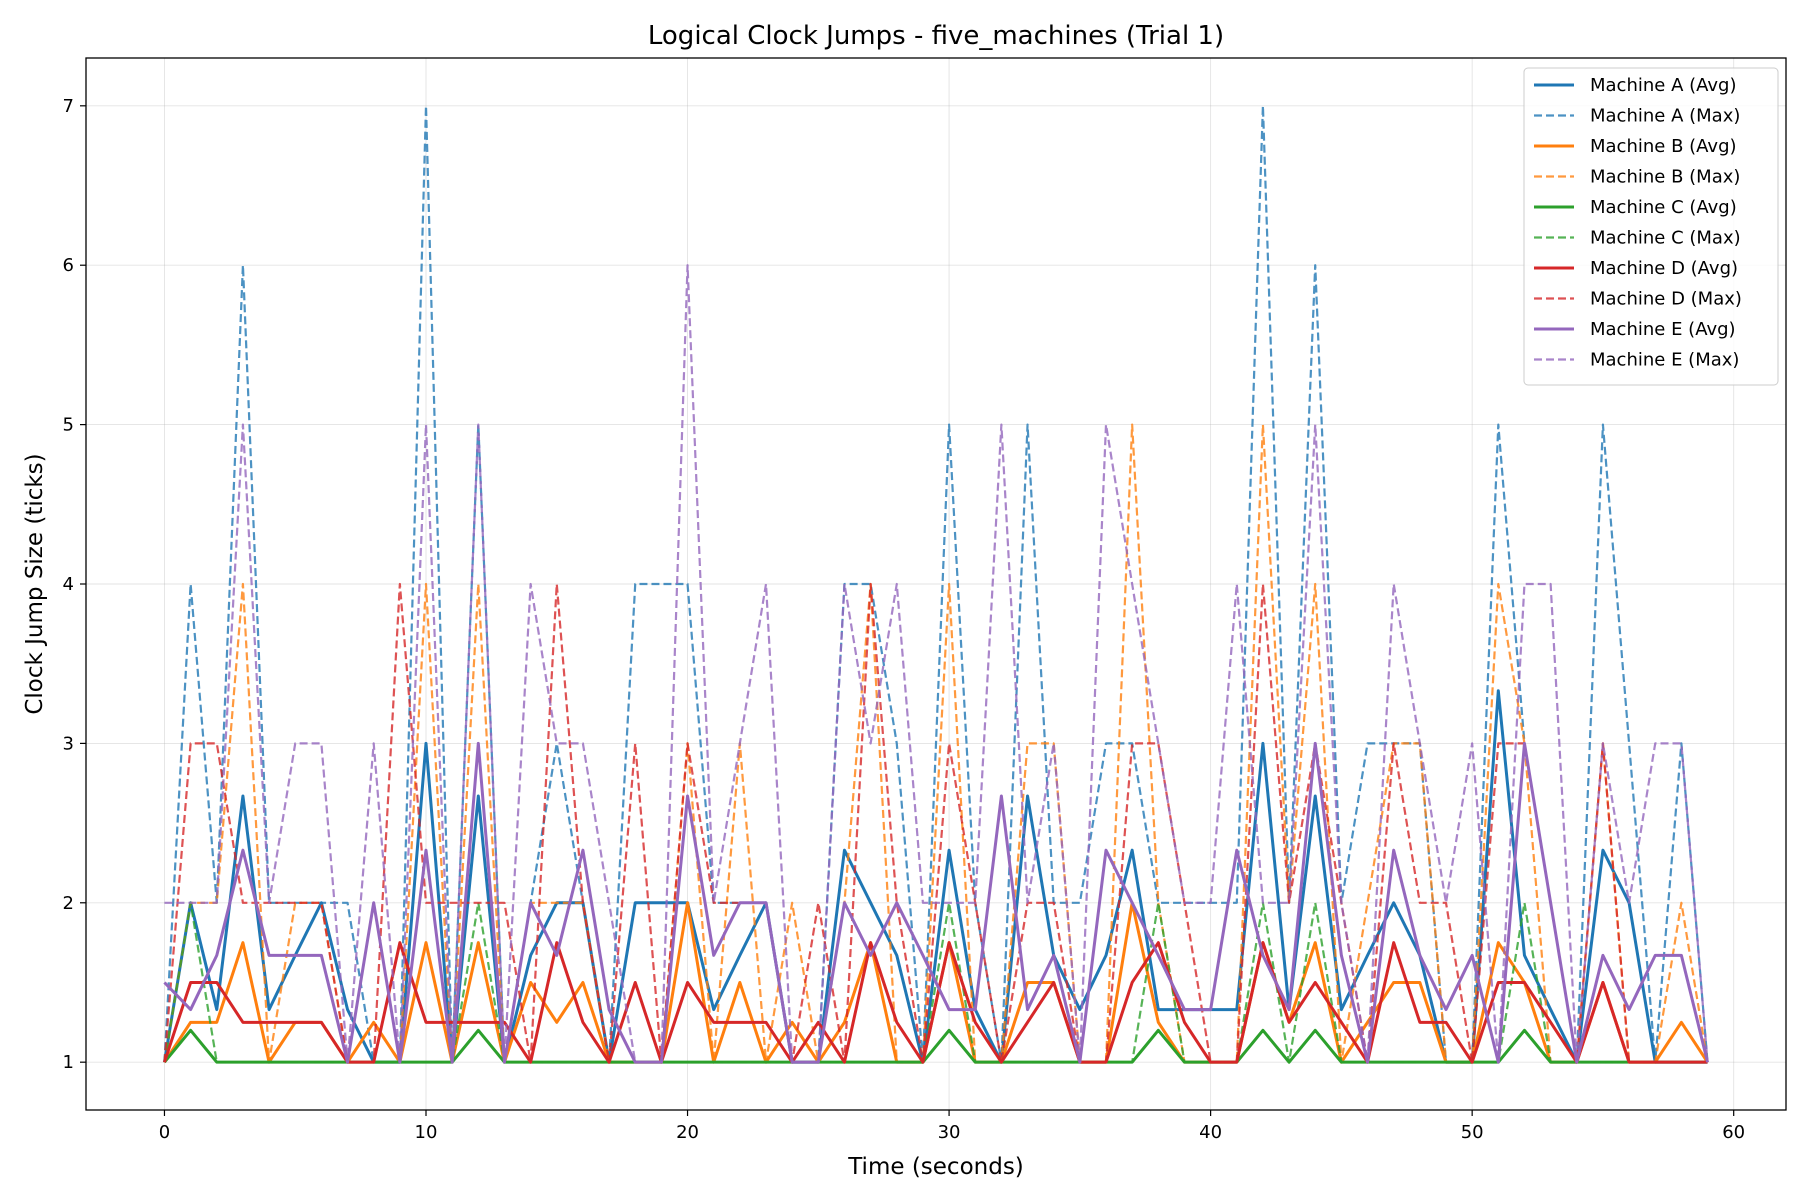 The height and width of the screenshot is (1200, 1800). What do you see at coordinates (1472, 1132) in the screenshot?
I see `x-tick-label: 50` at bounding box center [1472, 1132].